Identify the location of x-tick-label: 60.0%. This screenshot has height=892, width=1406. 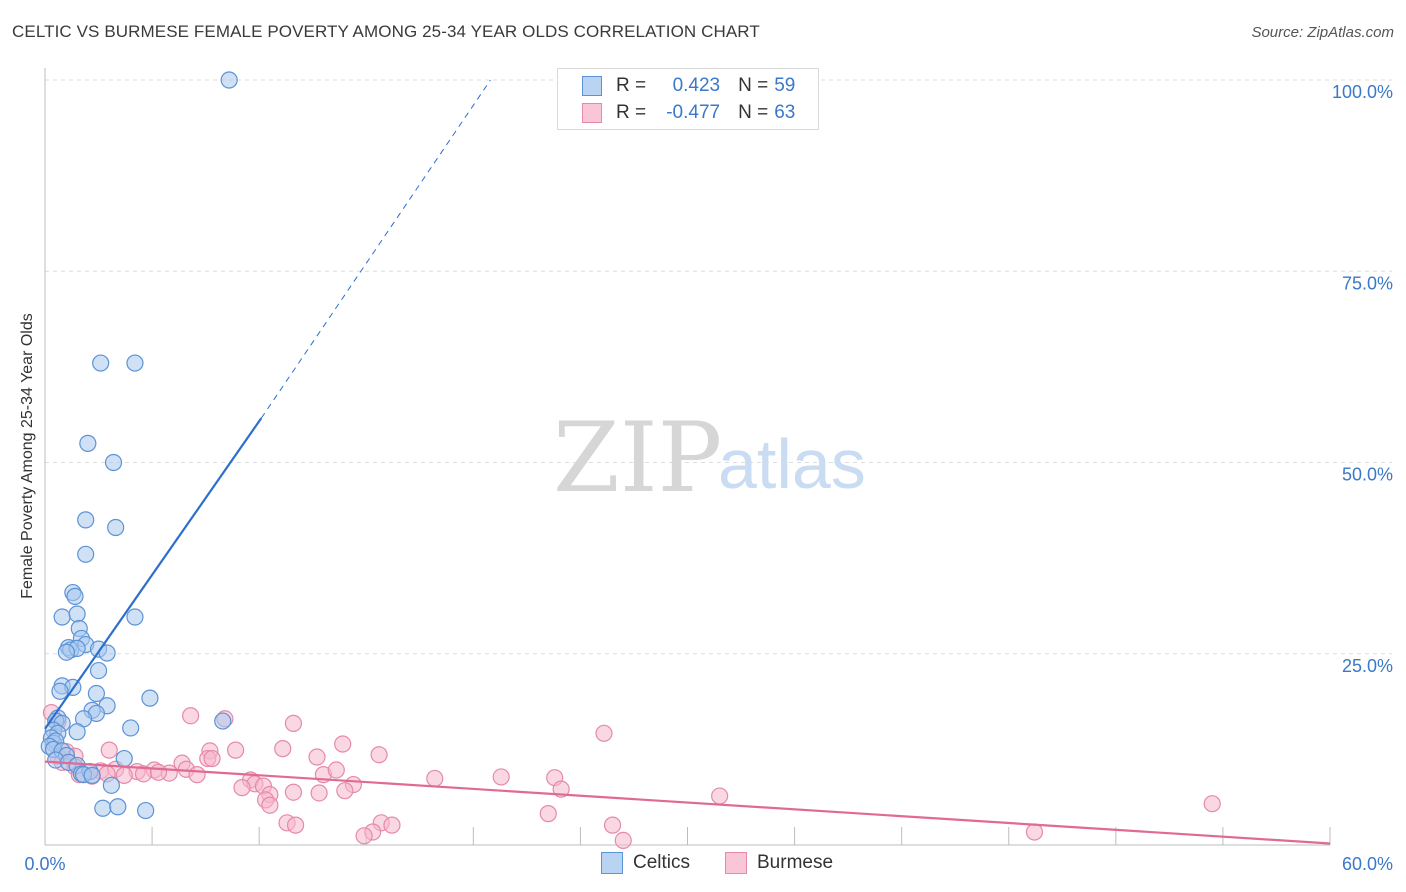
(1367, 864).